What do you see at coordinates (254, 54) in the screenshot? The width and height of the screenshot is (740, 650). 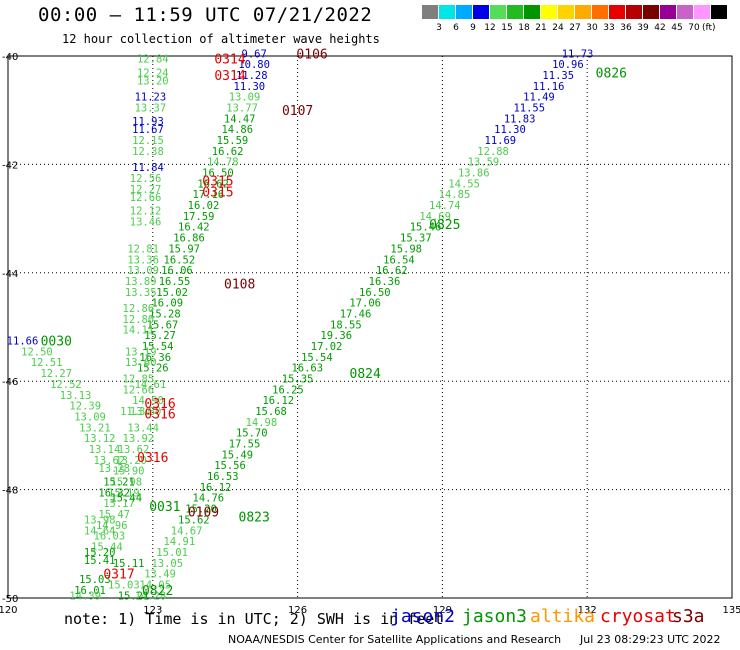 I see `wave-height-point: 9.67` at bounding box center [254, 54].